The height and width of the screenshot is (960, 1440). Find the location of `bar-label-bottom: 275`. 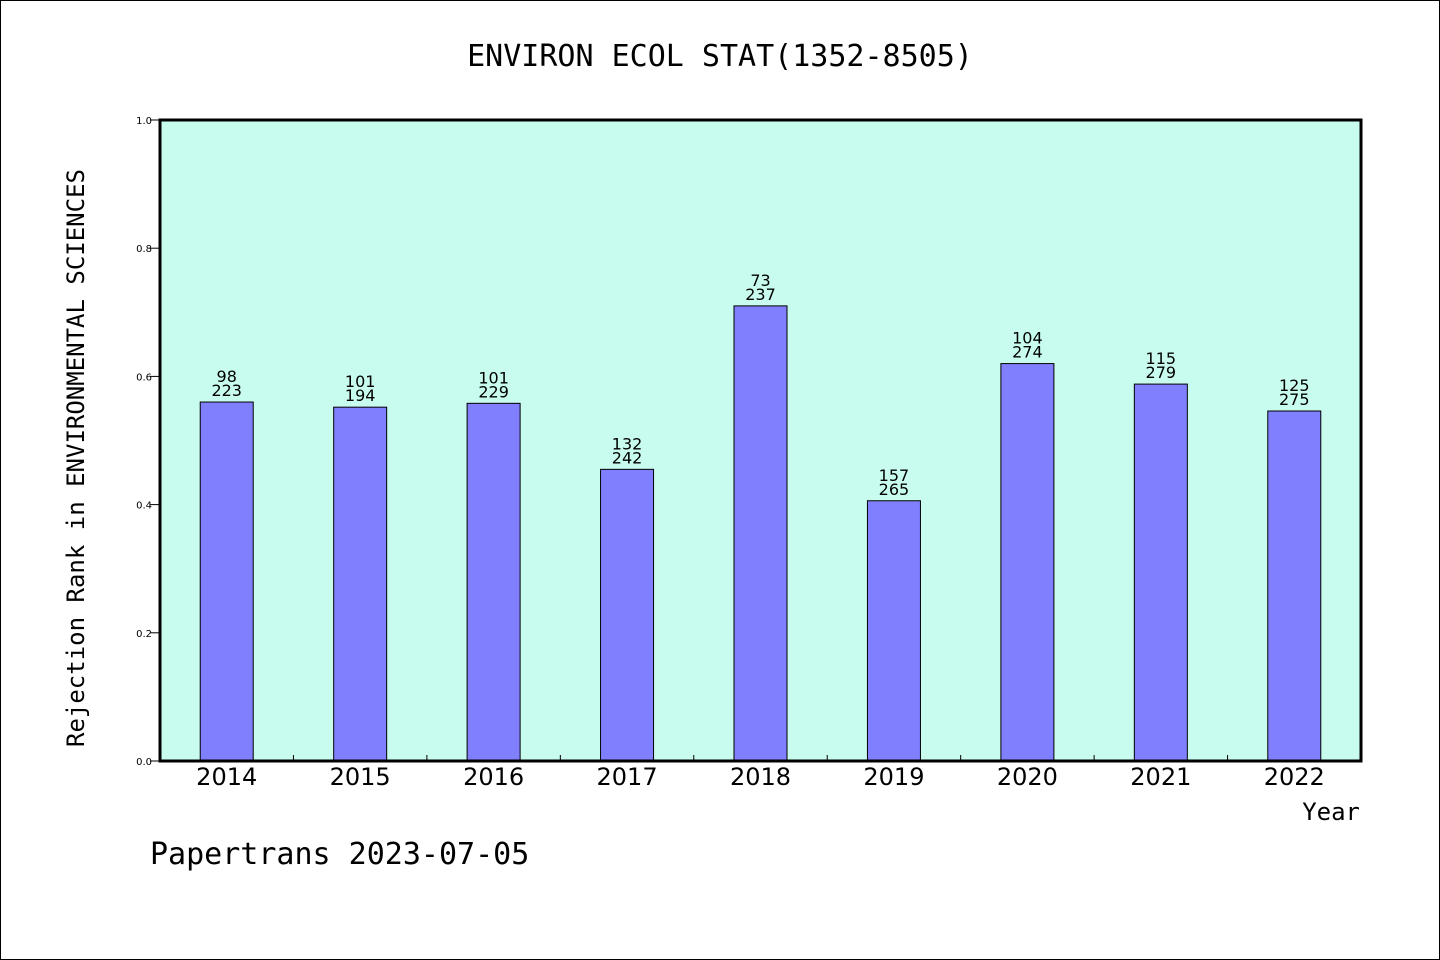

bar-label-bottom: 275 is located at coordinates (1294, 399).